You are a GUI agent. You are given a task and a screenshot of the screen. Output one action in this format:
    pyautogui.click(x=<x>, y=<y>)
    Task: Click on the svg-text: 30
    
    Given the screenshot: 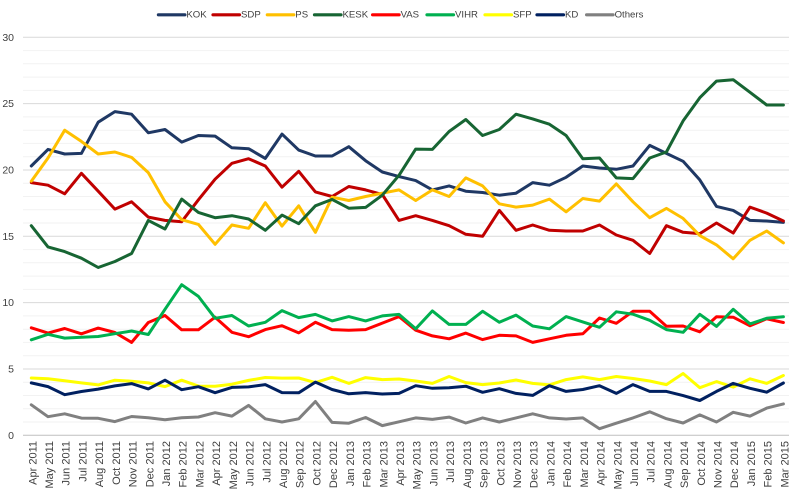 What is the action you would take?
    pyautogui.click(x=8, y=38)
    